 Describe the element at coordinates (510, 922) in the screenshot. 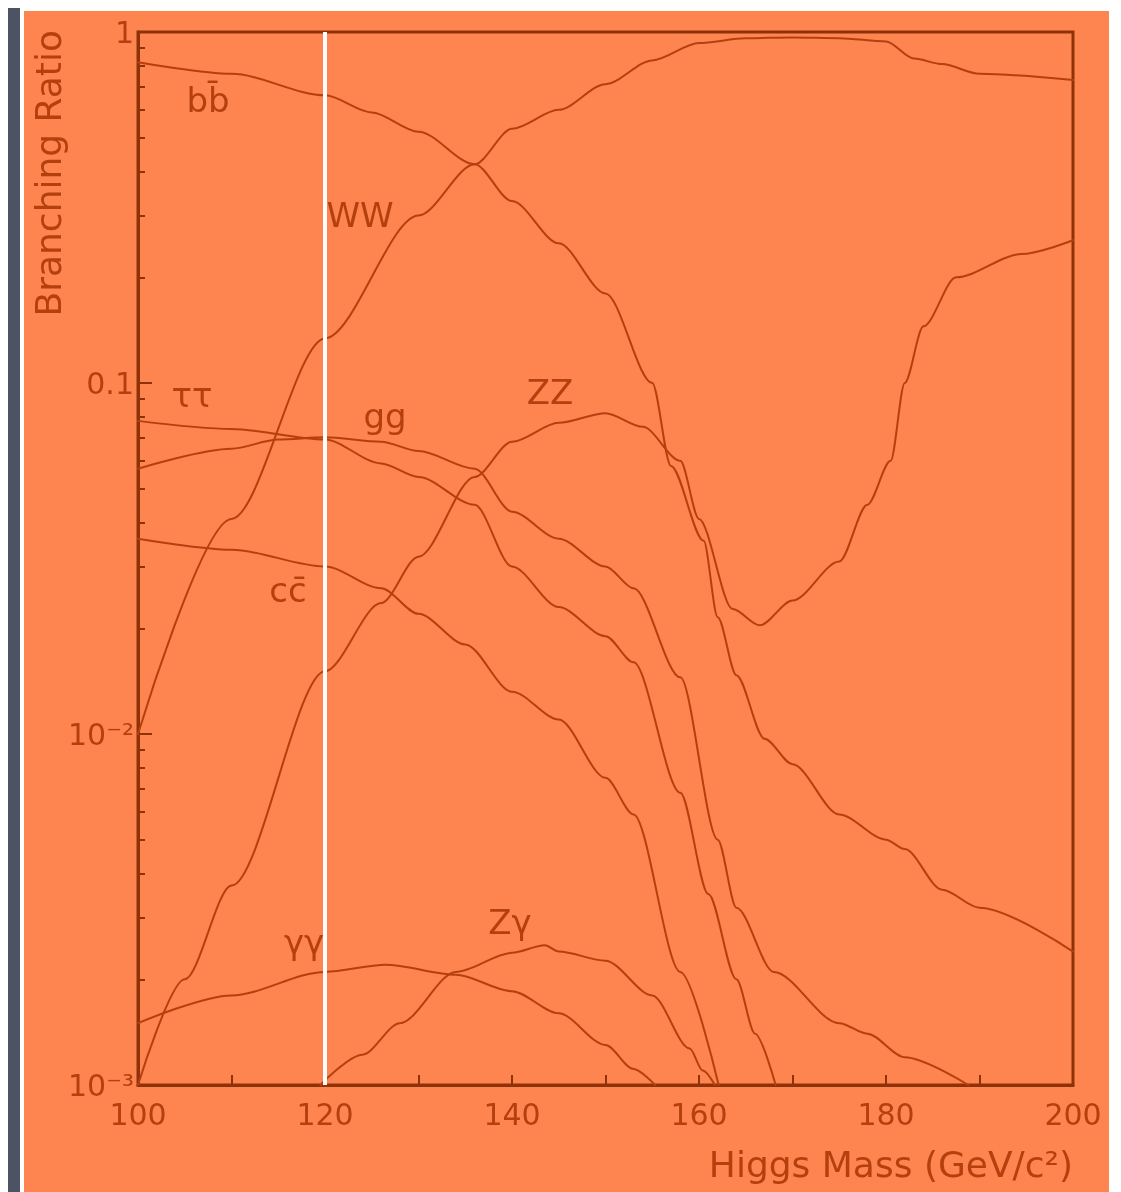

I see `series-label: Zγ` at that location.